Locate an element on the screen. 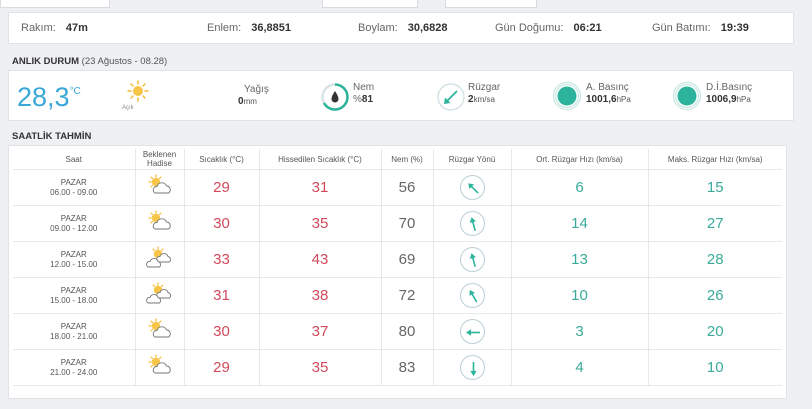 The width and height of the screenshot is (812, 409). row-max-wind: 26 is located at coordinates (715, 295).